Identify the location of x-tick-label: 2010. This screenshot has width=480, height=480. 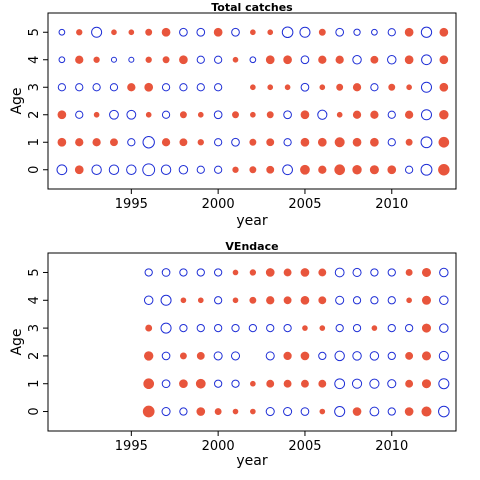
(391, 446).